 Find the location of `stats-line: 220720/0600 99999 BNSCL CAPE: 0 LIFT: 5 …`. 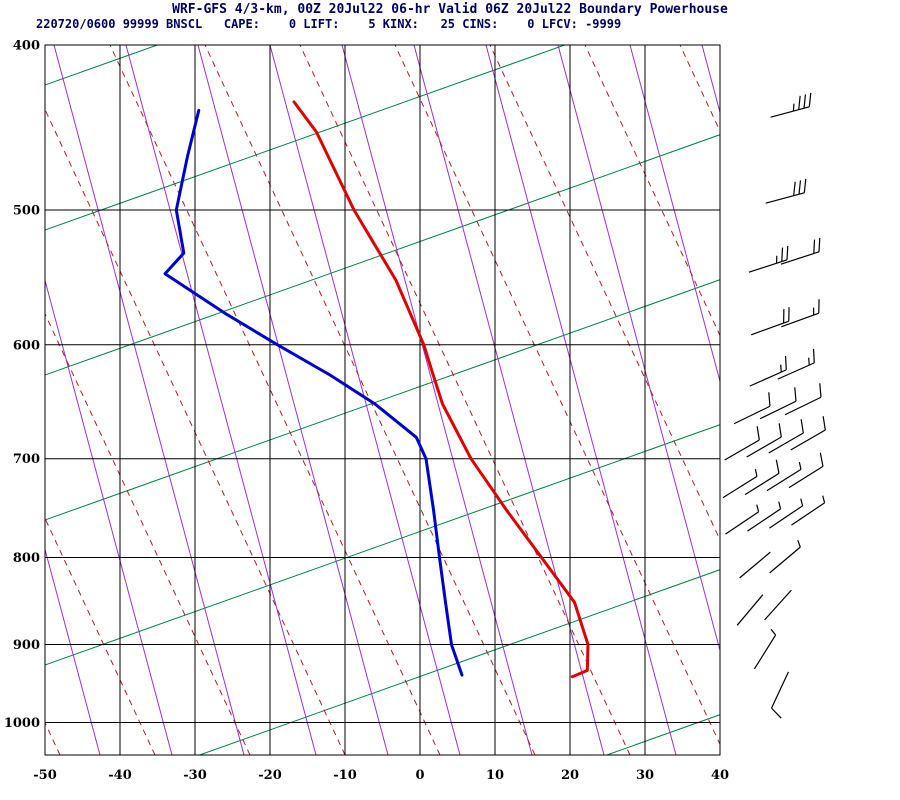

stats-line: 220720/0600 99999 BNSCL CAPE: 0 LIFT: 5 … is located at coordinates (329, 24).